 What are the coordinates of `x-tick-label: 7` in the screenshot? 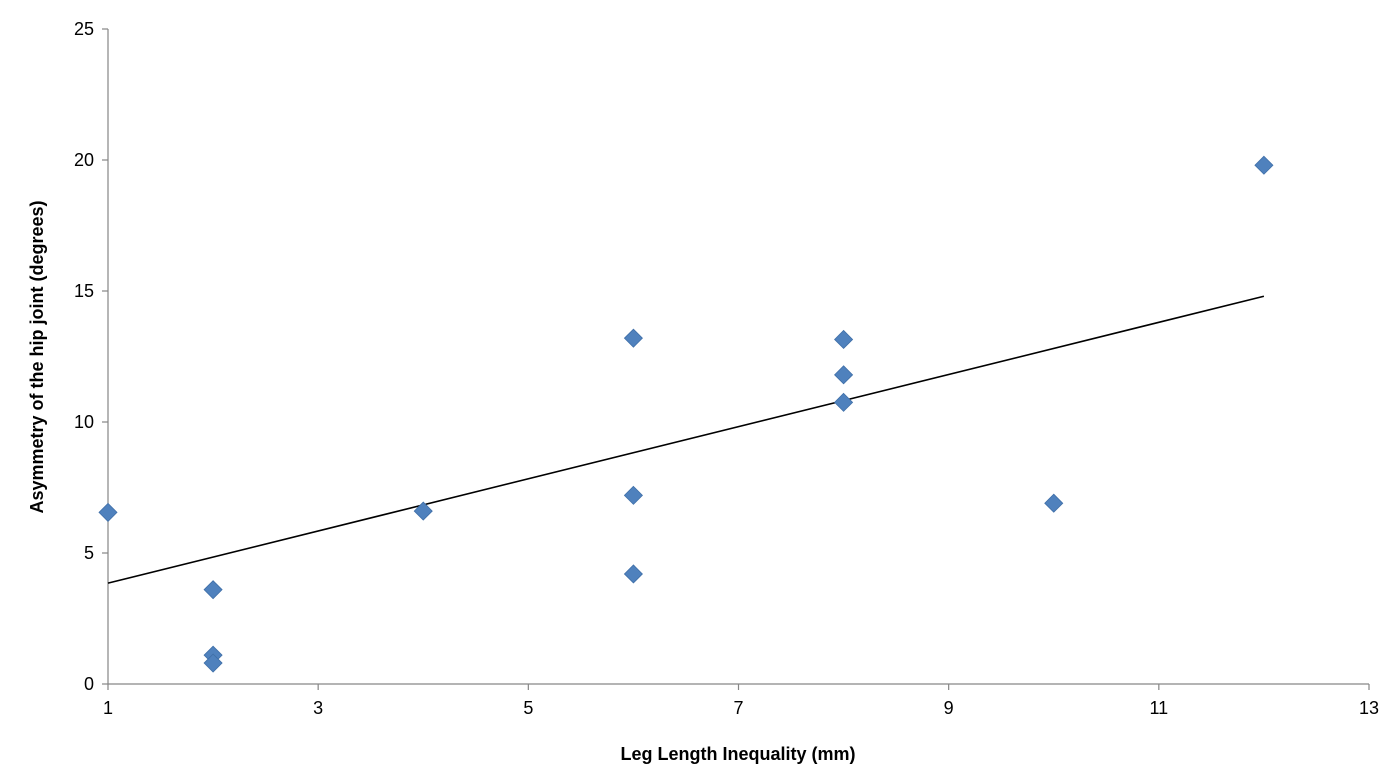 It's located at (738, 708).